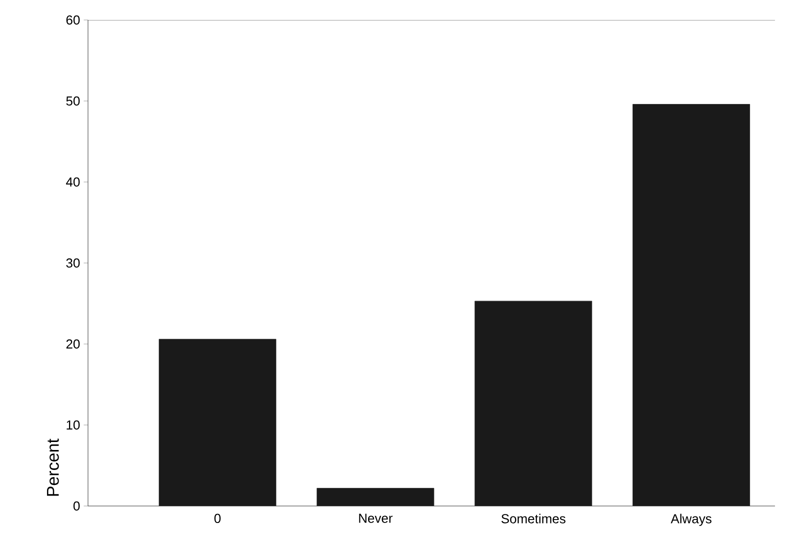 The width and height of the screenshot is (789, 546). Describe the element at coordinates (53, 467) in the screenshot. I see `y-axis-title: Percent` at that location.